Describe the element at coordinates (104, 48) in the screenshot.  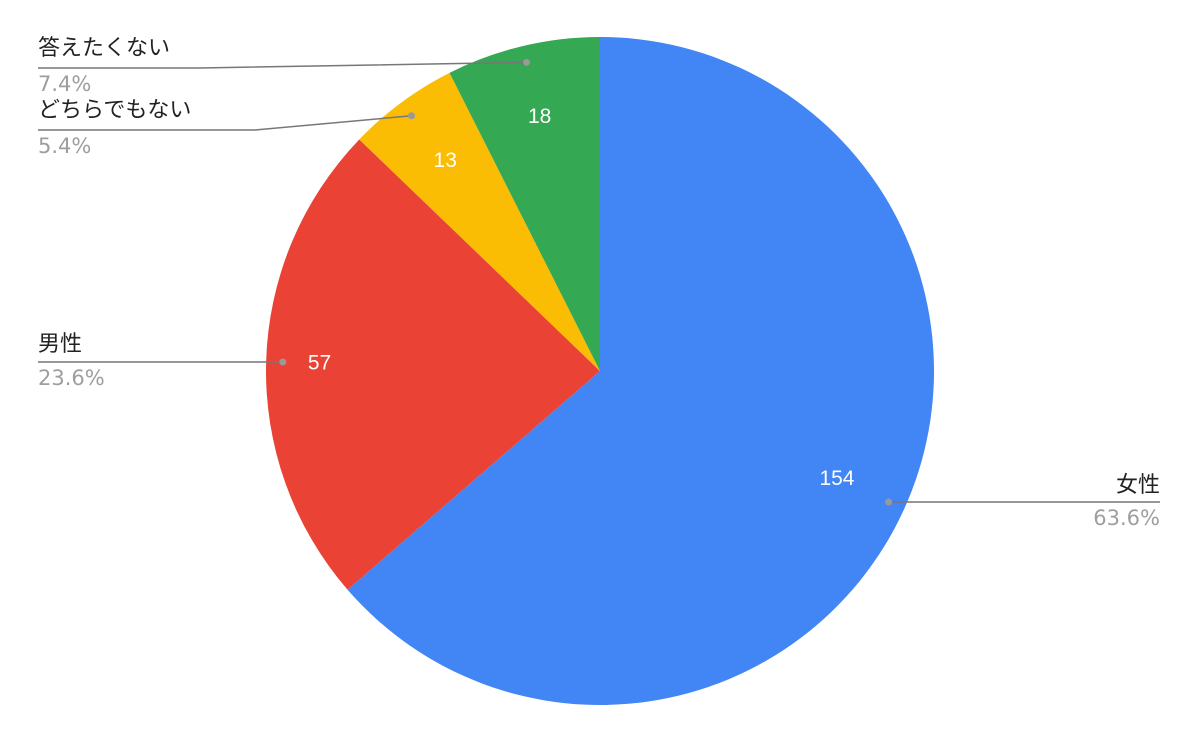
I see `slice-name: 答えたくない` at that location.